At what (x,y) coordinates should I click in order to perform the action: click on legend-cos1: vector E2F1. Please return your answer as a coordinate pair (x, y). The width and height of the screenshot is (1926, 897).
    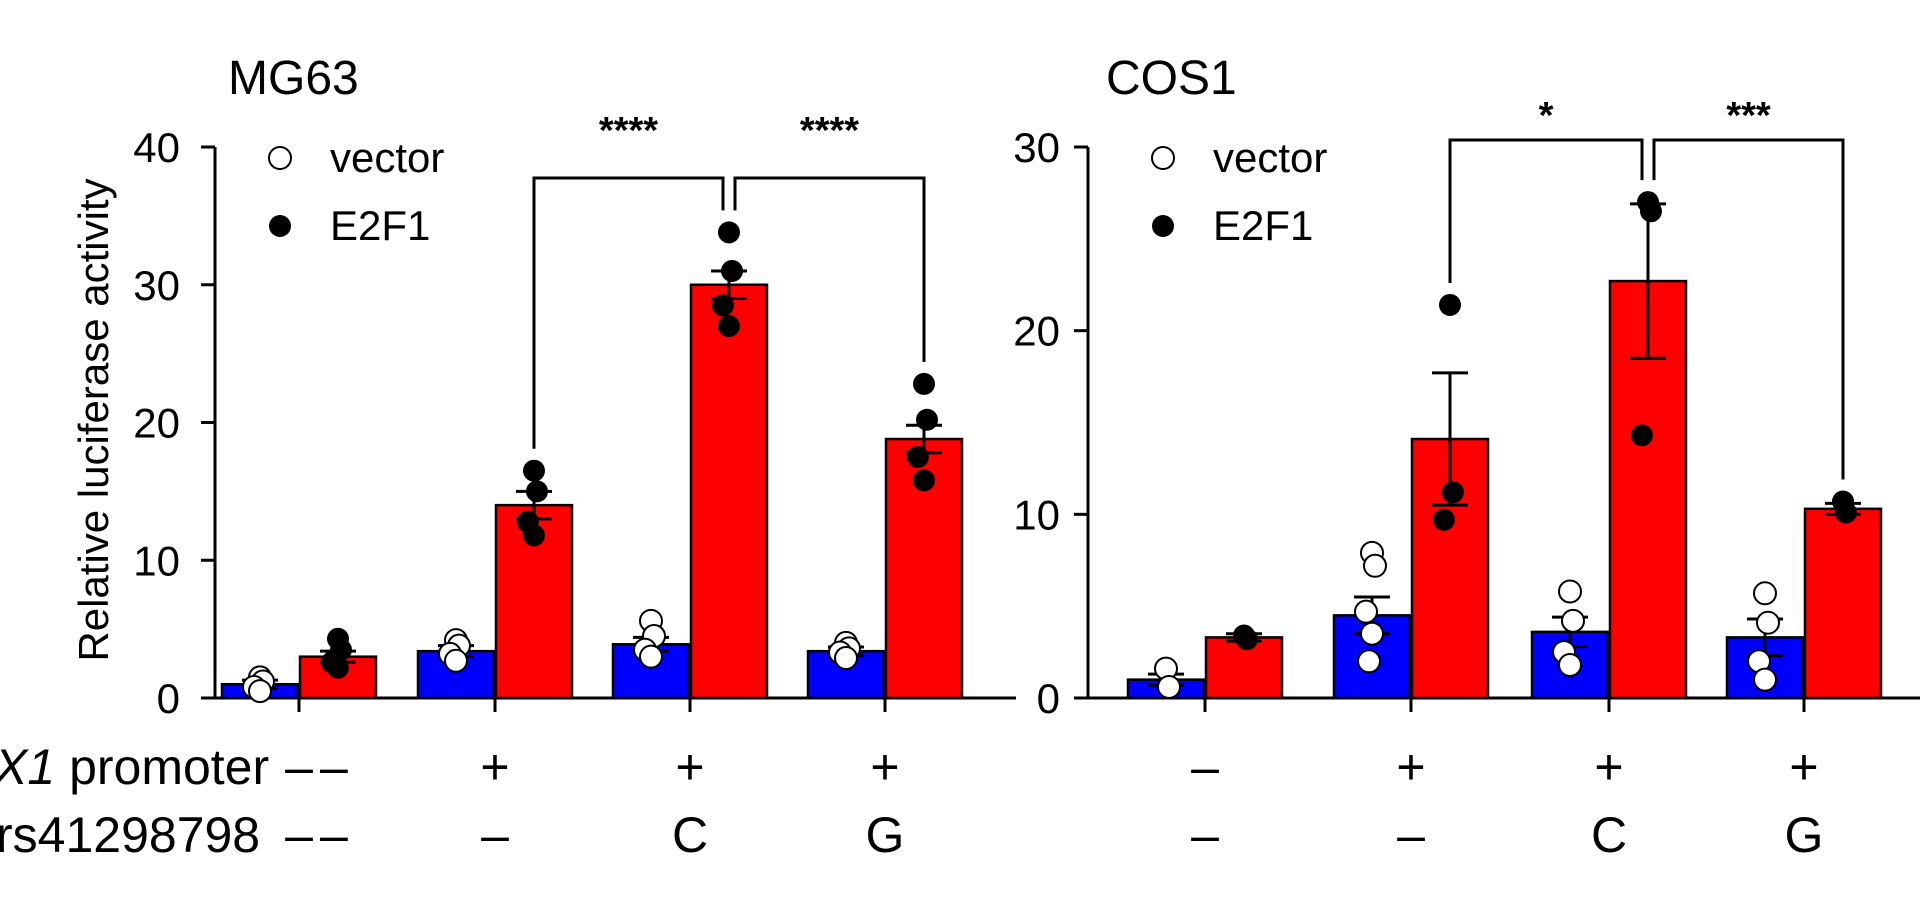
    Looking at the image, I should click on (1239, 191).